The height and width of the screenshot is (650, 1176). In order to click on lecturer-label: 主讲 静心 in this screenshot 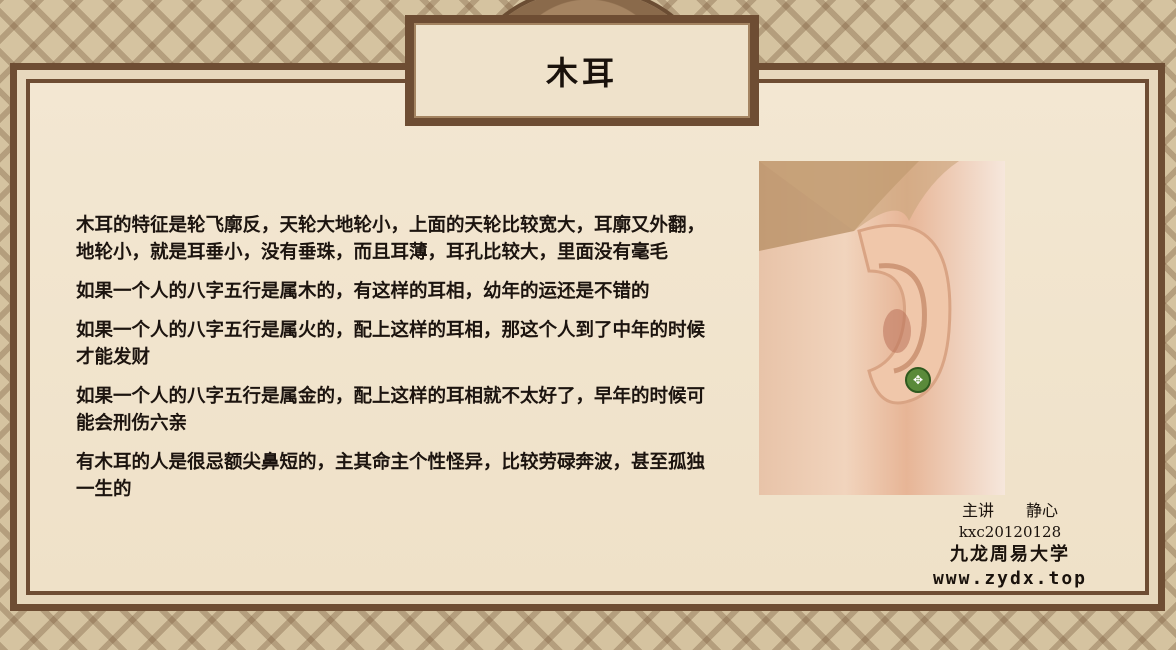, I will do `click(1009, 510)`.